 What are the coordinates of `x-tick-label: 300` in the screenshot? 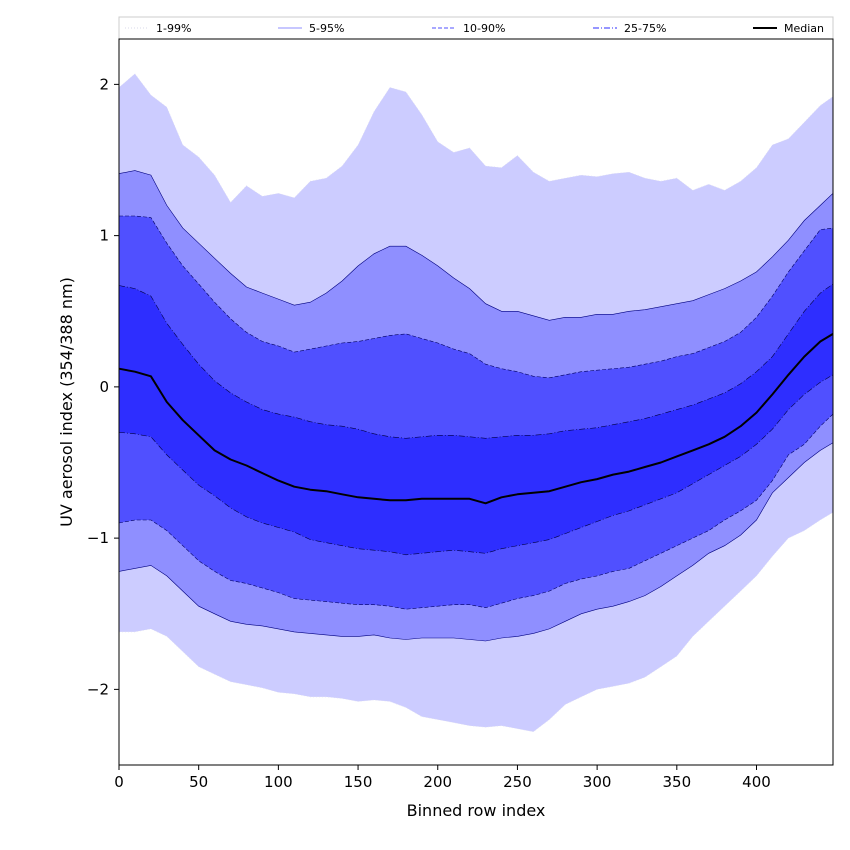 It's located at (597, 782).